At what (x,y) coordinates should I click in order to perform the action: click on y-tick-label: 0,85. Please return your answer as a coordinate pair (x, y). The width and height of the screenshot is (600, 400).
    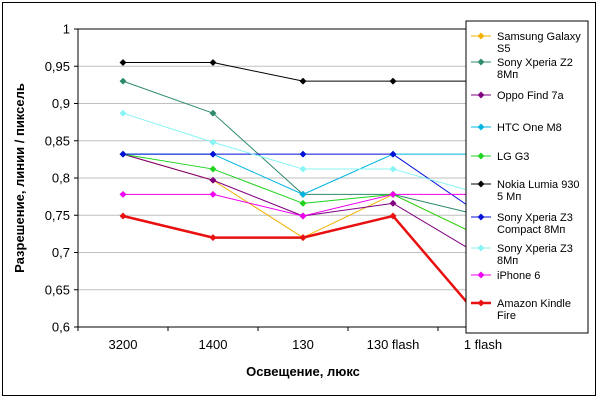
    Looking at the image, I should click on (57, 140).